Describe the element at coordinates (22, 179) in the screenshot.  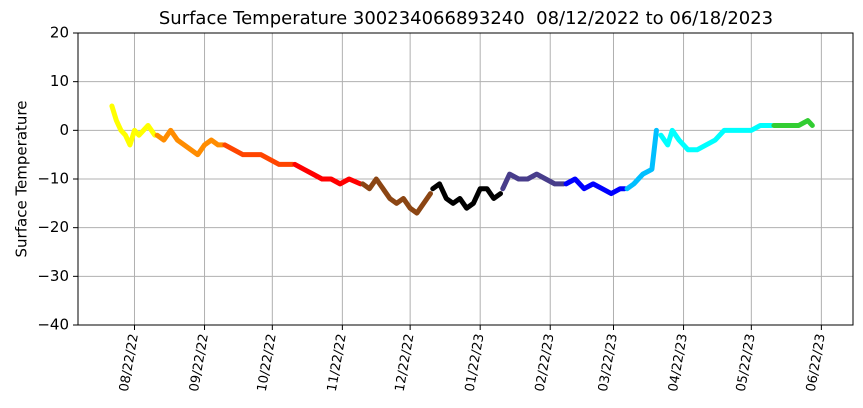
I see `y-axis-label: Surface Temperature` at that location.